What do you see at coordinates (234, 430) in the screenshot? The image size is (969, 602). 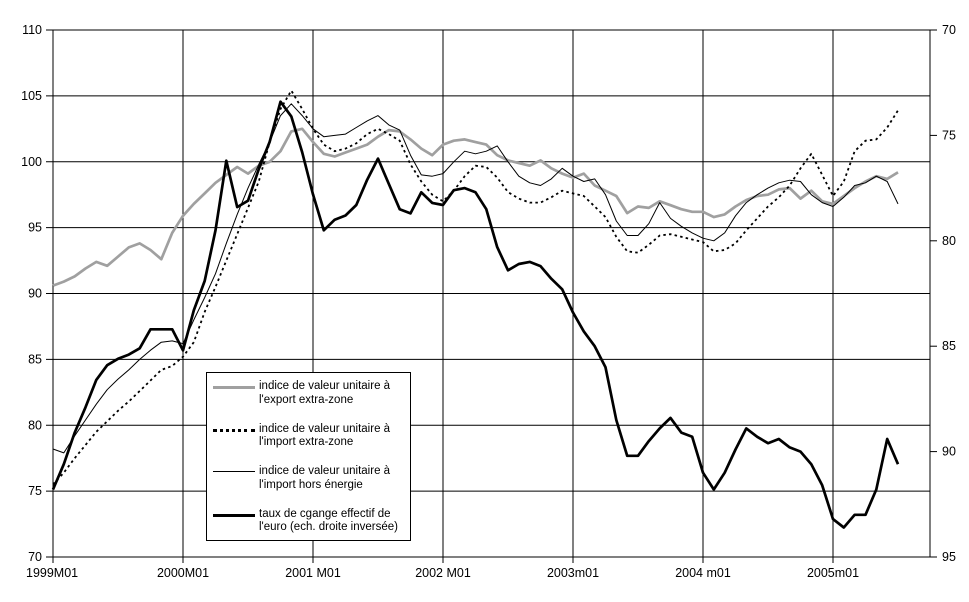 I see `import-extra-line-sample-icon` at bounding box center [234, 430].